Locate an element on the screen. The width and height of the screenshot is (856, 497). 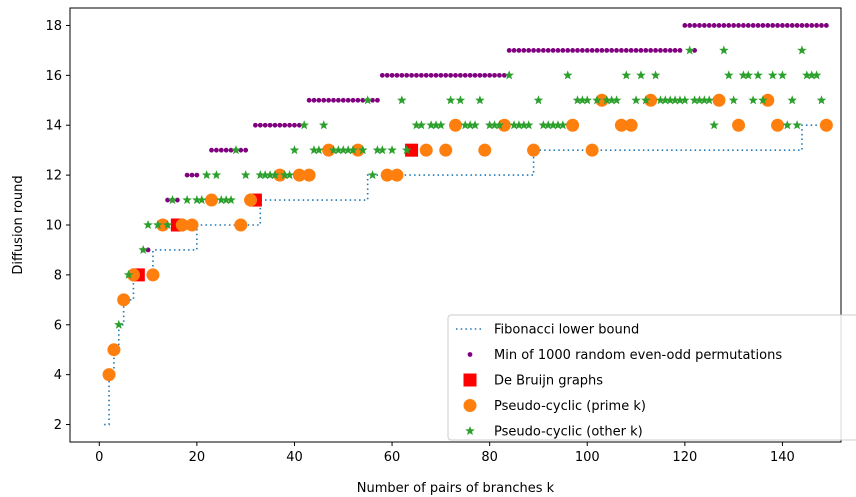
legend-label: De Bruijn graphs is located at coordinates (548, 381).